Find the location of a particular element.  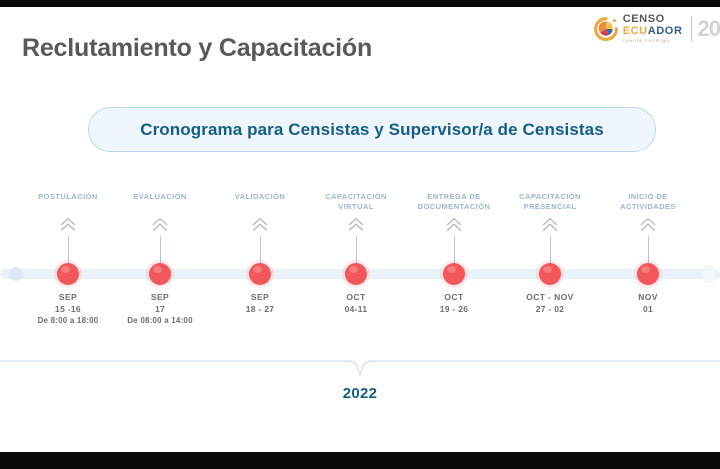

milestone-days: 18 - 27 is located at coordinates (260, 309).